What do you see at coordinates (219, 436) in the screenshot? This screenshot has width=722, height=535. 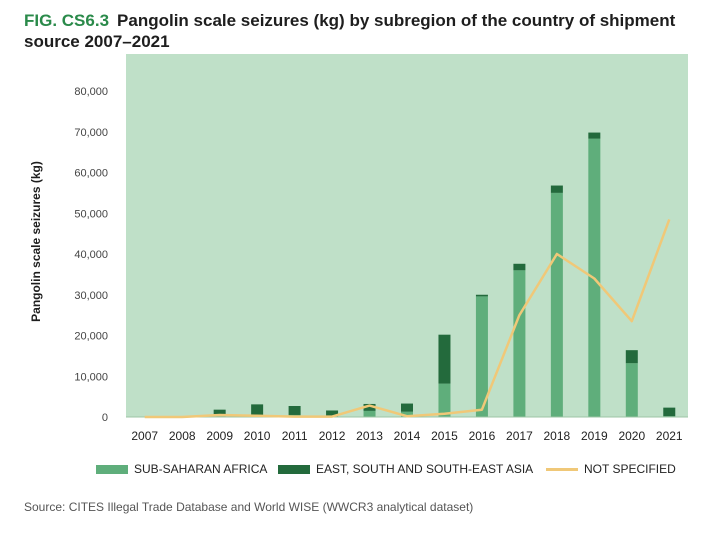 I see `x-tick-label: 2009` at bounding box center [219, 436].